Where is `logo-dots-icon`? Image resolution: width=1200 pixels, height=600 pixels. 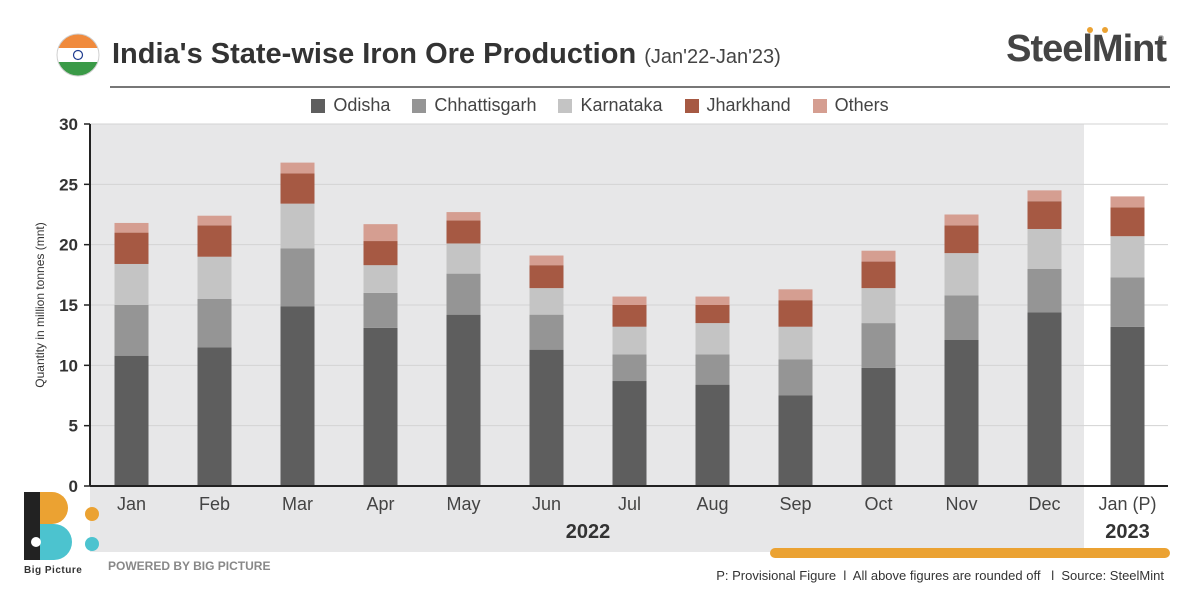
logo-dots-icon is located at coordinates (1097, 30).